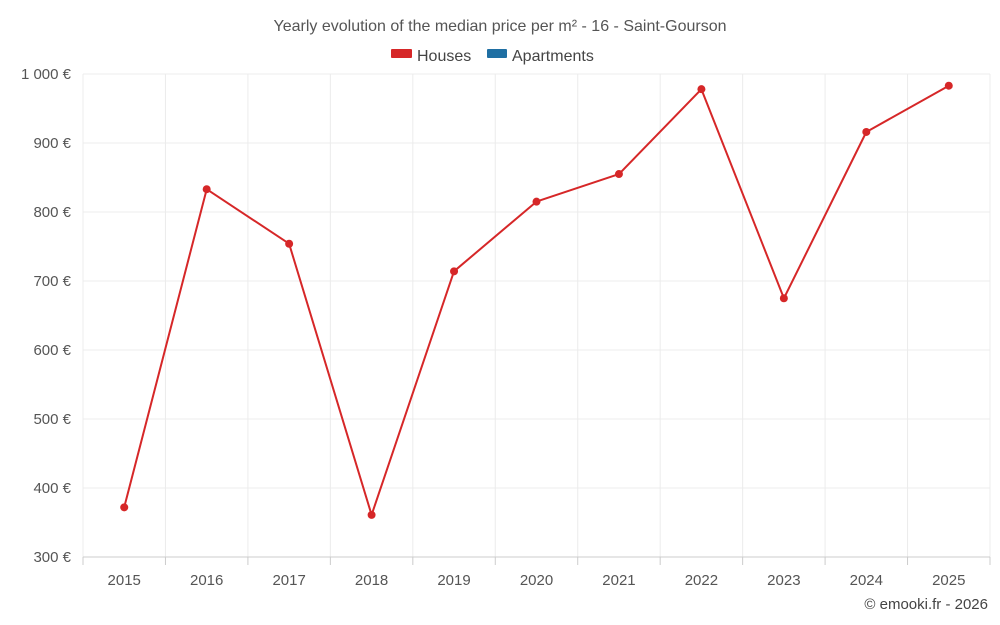  What do you see at coordinates (371, 580) in the screenshot?
I see `x-tick-label: 2018` at bounding box center [371, 580].